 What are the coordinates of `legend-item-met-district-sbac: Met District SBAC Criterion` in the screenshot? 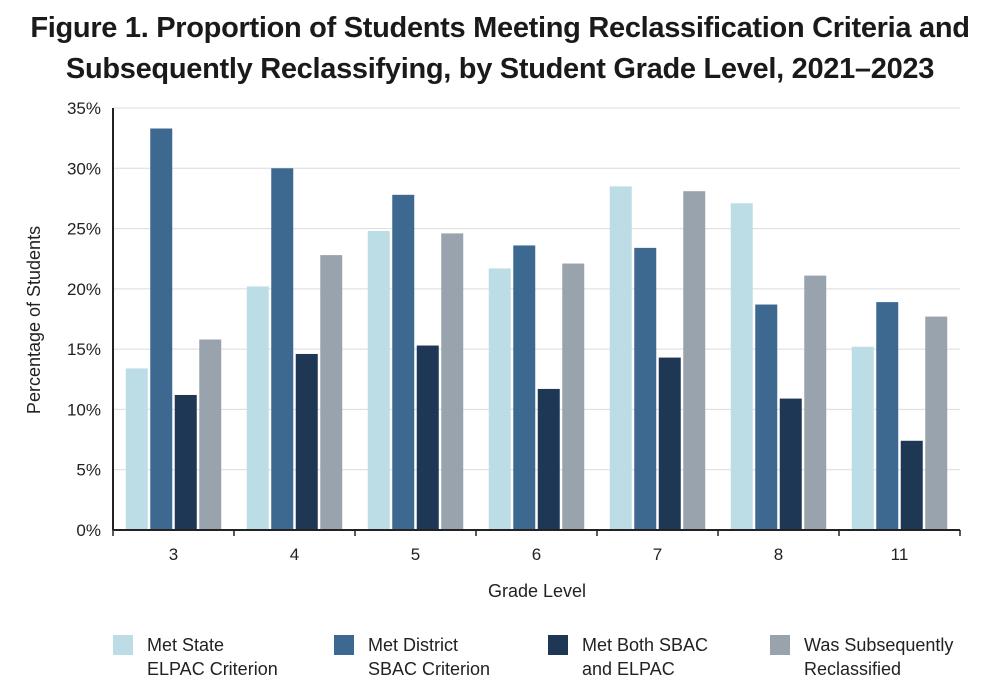 It's located at (412, 657).